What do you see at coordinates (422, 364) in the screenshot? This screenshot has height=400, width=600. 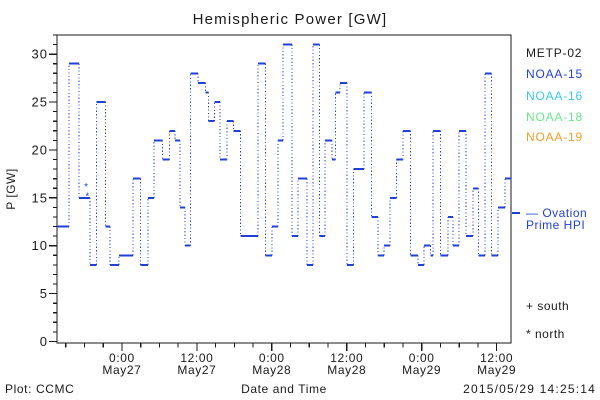 I see `x-tick-label: 0:00 May29` at bounding box center [422, 364].